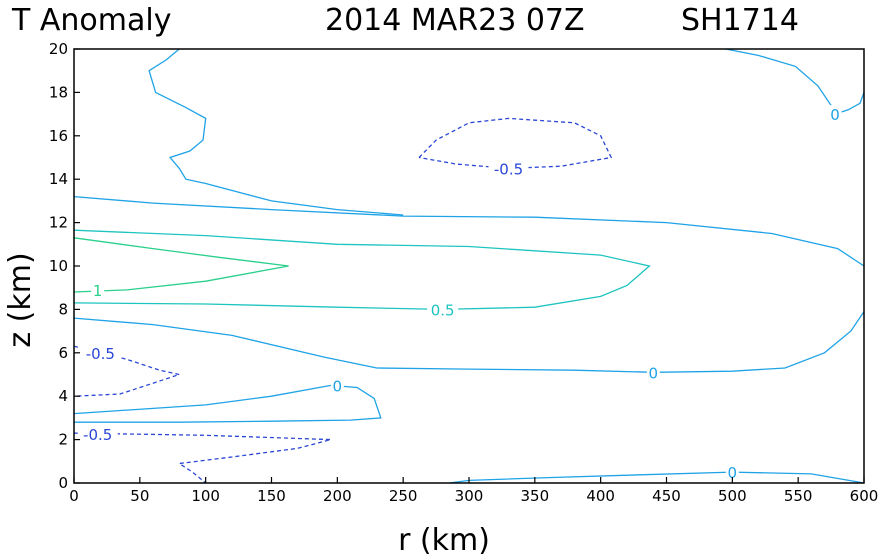  I want to click on x-tick-label: 50, so click(139, 496).